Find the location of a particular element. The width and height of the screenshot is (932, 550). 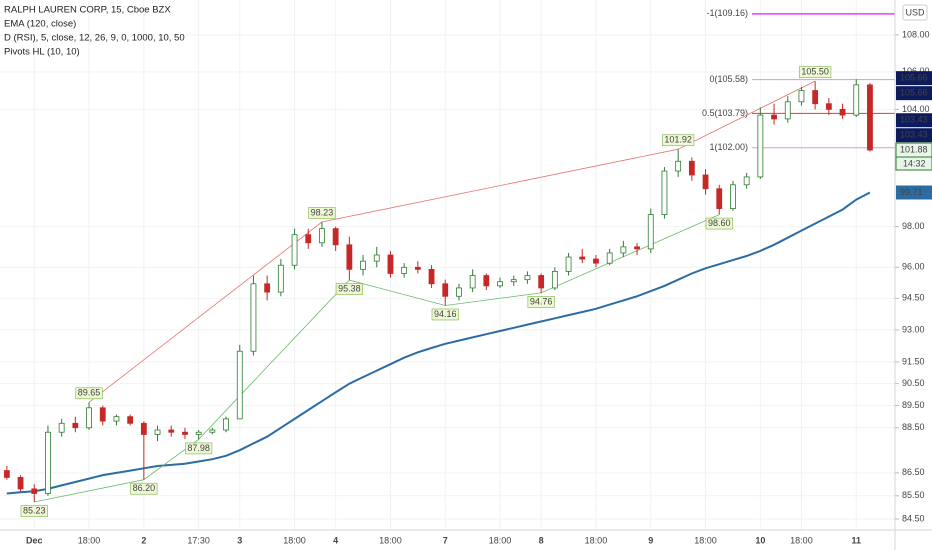

countdown: 14:32 is located at coordinates (914, 163).